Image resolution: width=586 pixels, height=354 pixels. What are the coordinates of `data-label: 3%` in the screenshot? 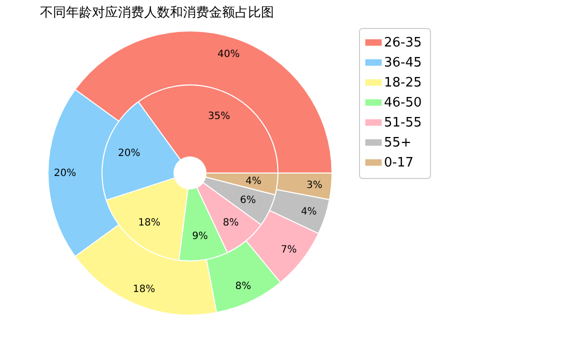 It's located at (314, 185).